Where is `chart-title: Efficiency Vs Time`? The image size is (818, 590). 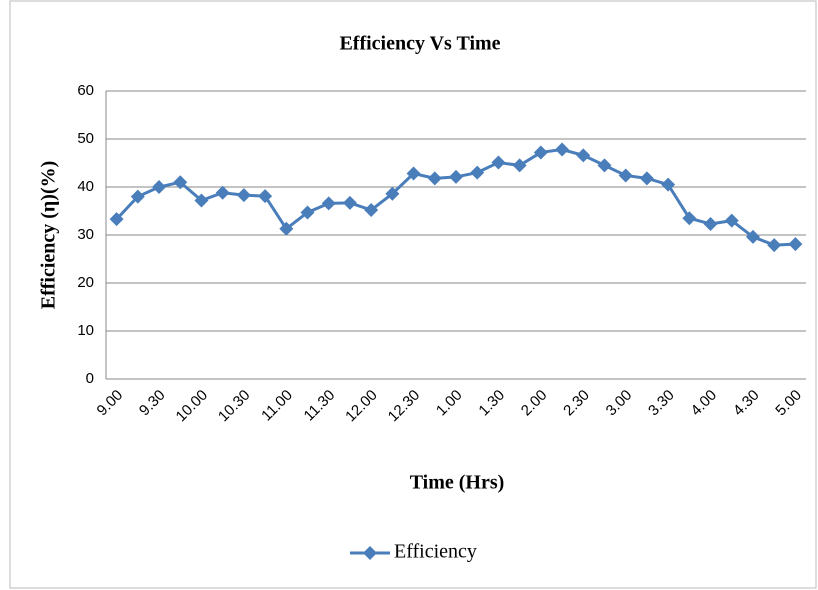
chart-title: Efficiency Vs Time is located at coordinates (419, 44).